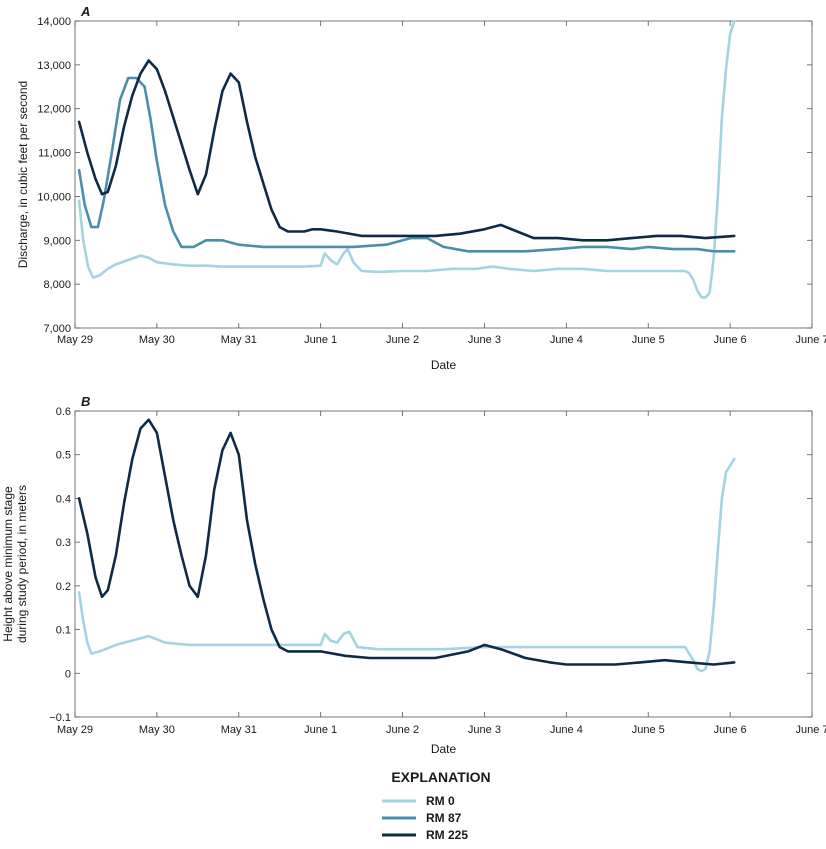  Describe the element at coordinates (22, 564) in the screenshot. I see `y-axis-title-line: during study period, in meters` at that location.